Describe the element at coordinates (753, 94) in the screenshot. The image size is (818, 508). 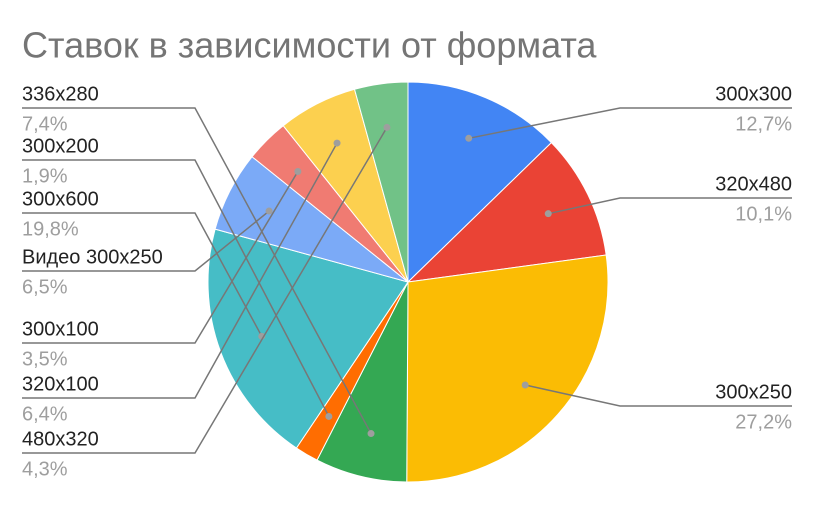
I see `slice-label: 300x300` at that location.